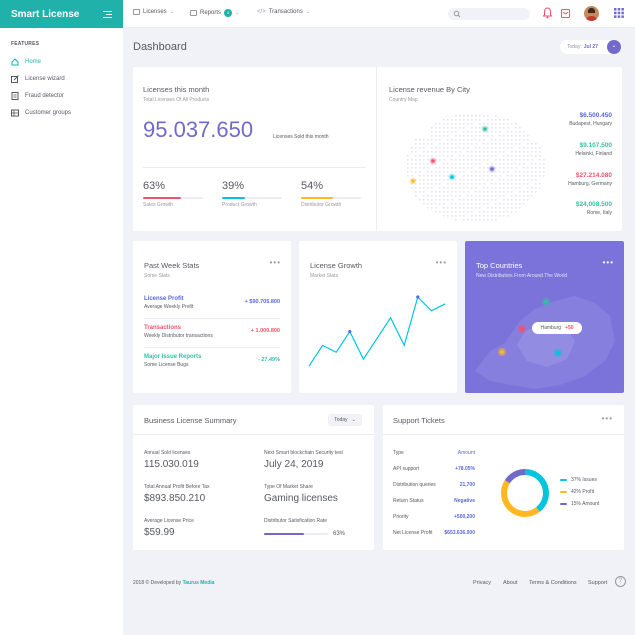 Image resolution: width=635 pixels, height=635 pixels. Describe the element at coordinates (157, 276) in the screenshot. I see `week-stats-subtitle: Some Stats` at that location.